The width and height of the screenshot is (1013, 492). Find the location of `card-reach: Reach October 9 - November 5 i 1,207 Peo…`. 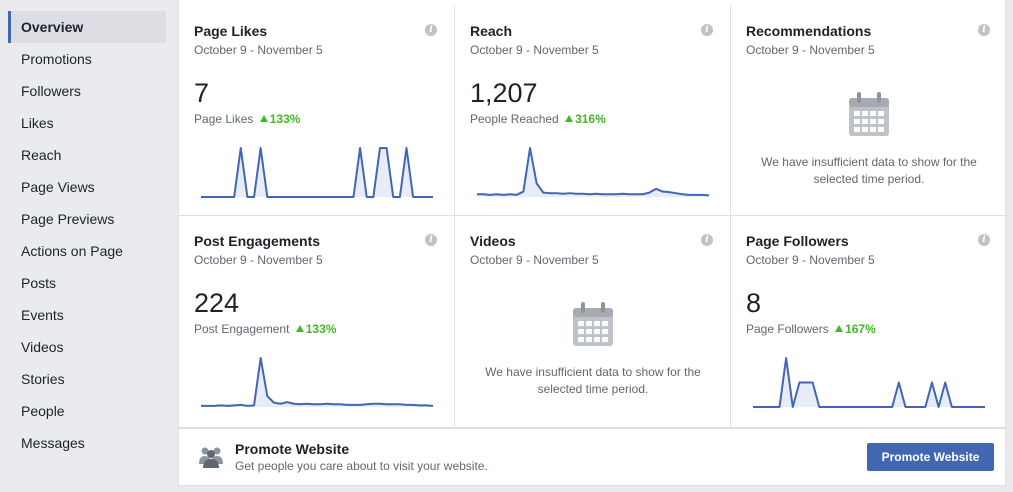

card-reach: Reach October 9 - November 5 i 1,207 Peo… is located at coordinates (593, 111).